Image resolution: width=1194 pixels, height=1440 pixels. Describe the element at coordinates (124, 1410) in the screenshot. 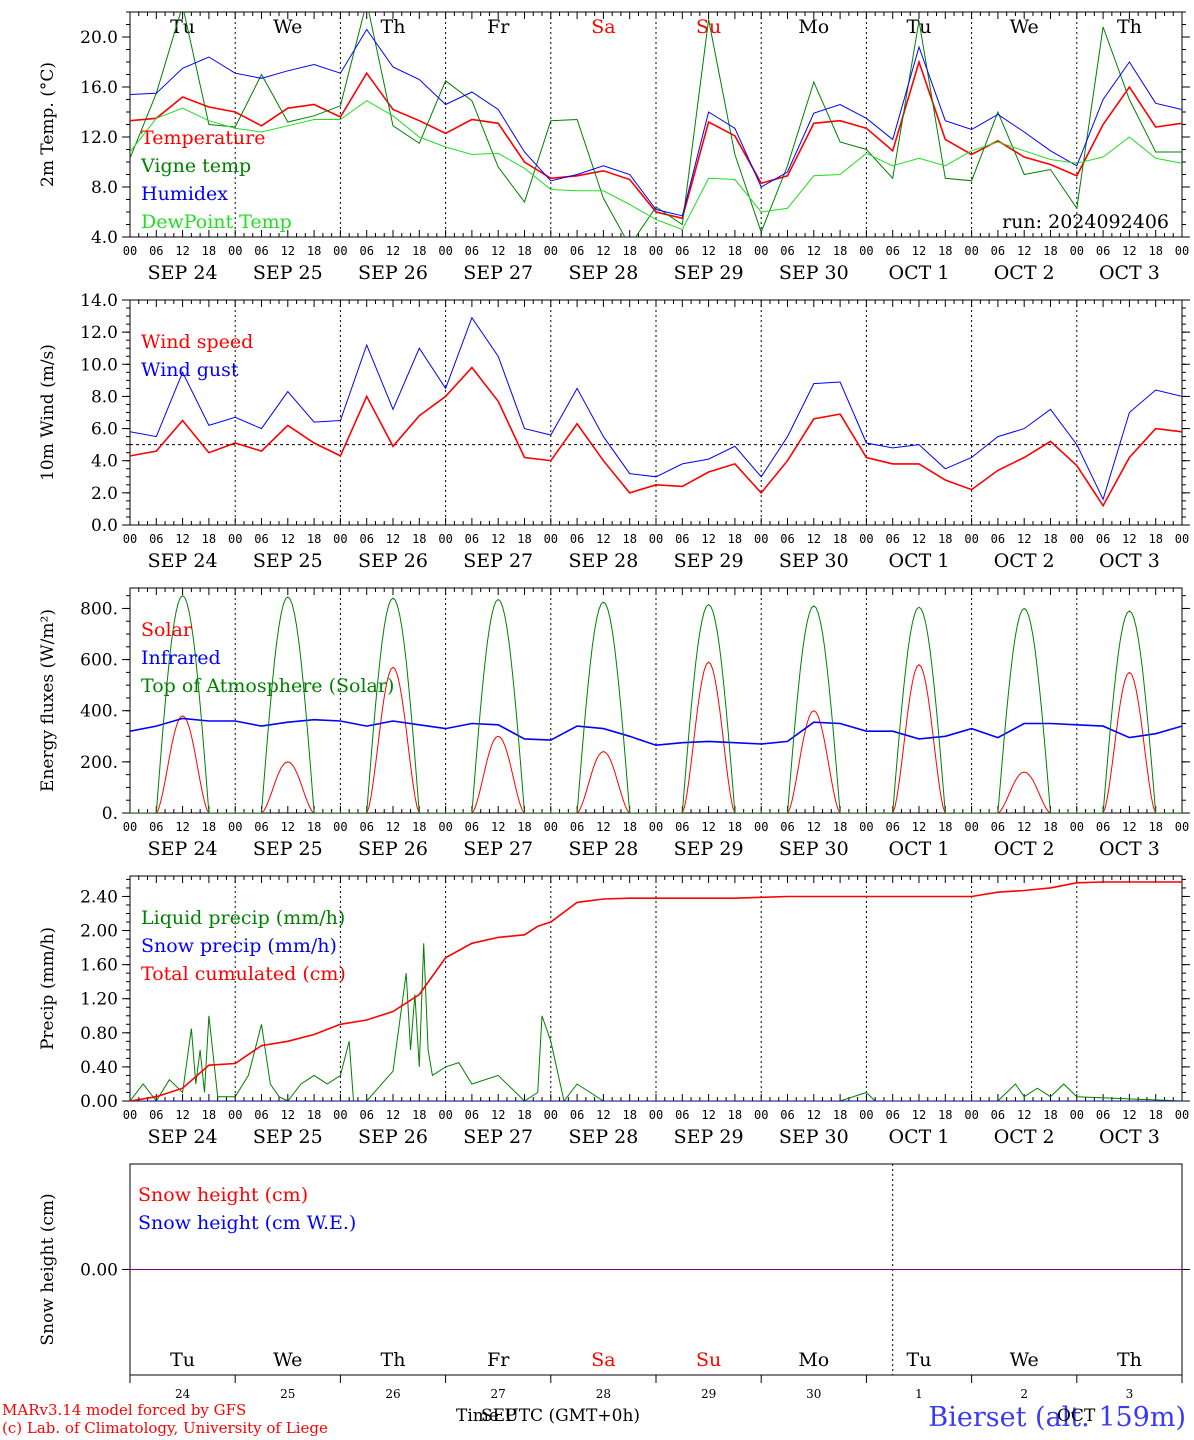

I see `model-line: MARv3.14 model forced by GFS` at that location.